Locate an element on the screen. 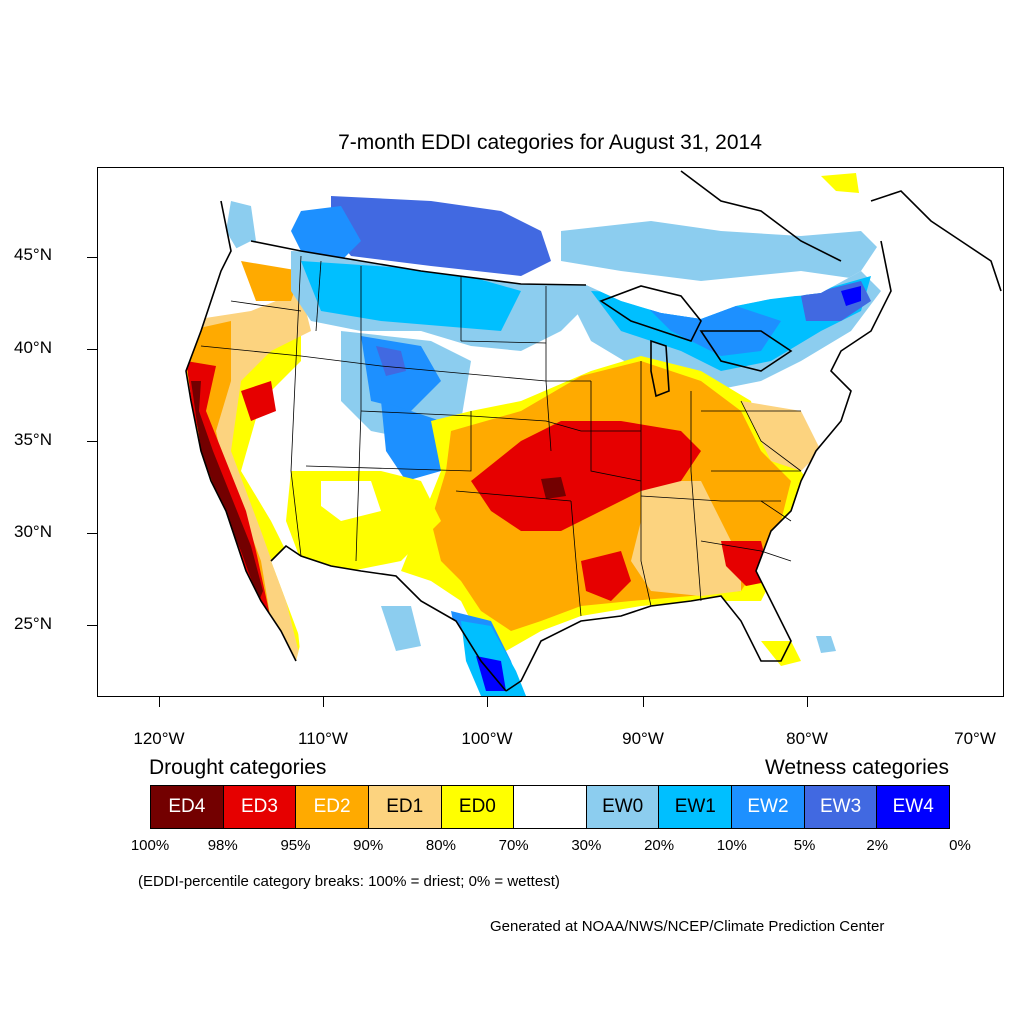 Image resolution: width=1024 pixels, height=1024 pixels. canada-wet-patches is located at coordinates (553, 227).